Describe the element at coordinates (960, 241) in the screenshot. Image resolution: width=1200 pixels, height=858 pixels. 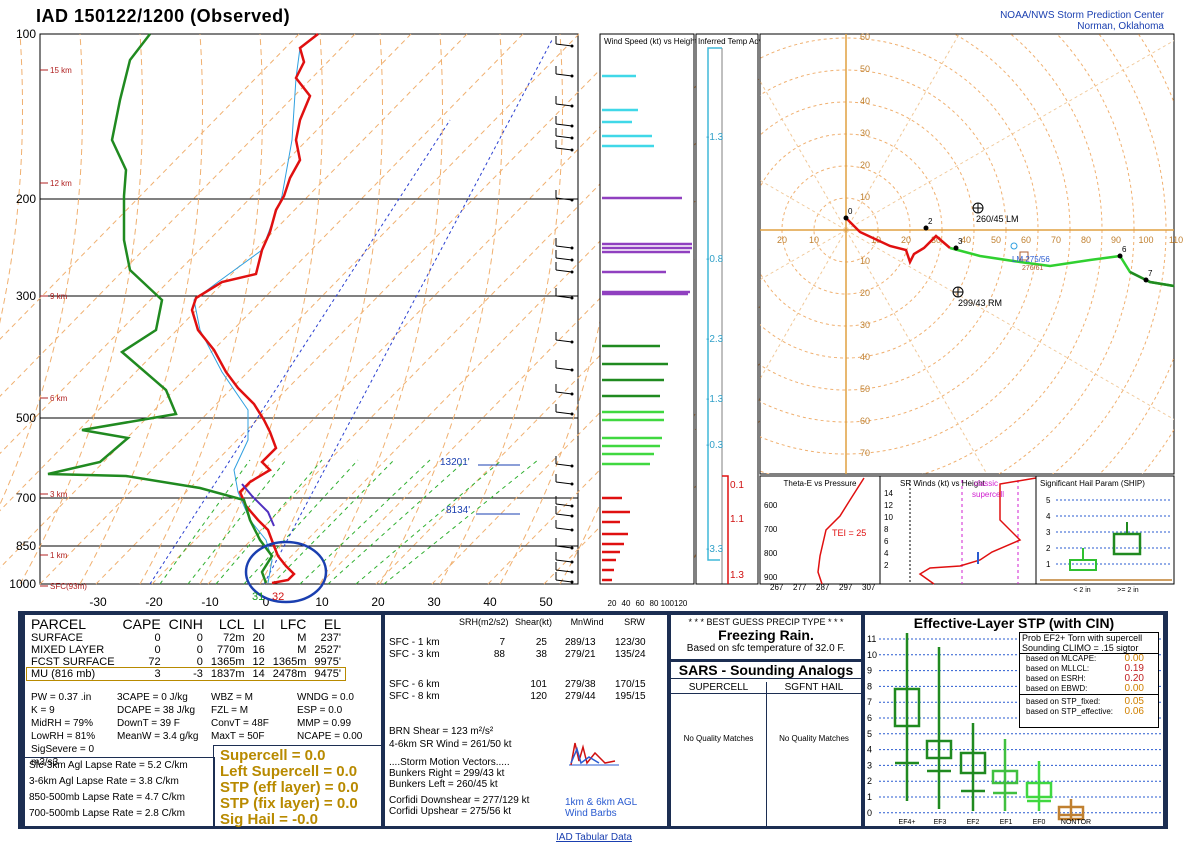
I see `hodo-point-label: 3` at that location.